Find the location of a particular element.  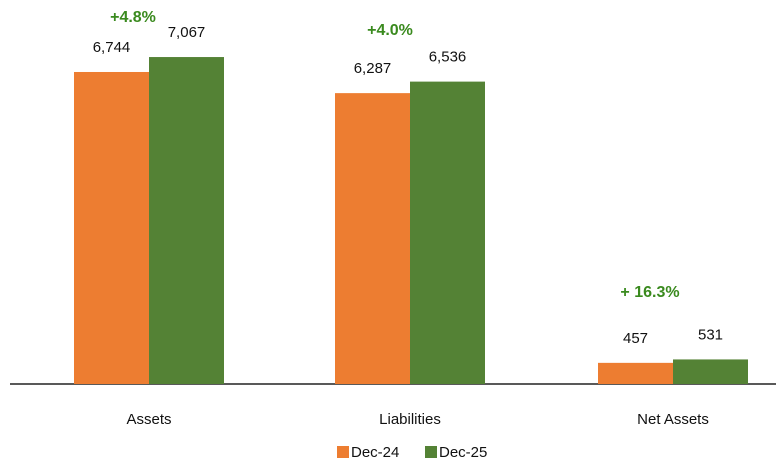

value-label: 6,287 is located at coordinates (373, 68).